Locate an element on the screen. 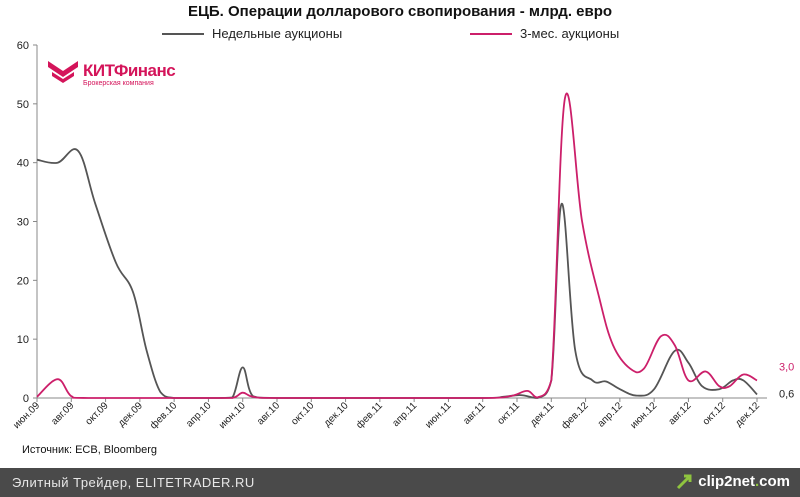  x-tick-label: окт.10 is located at coordinates (302, 413).